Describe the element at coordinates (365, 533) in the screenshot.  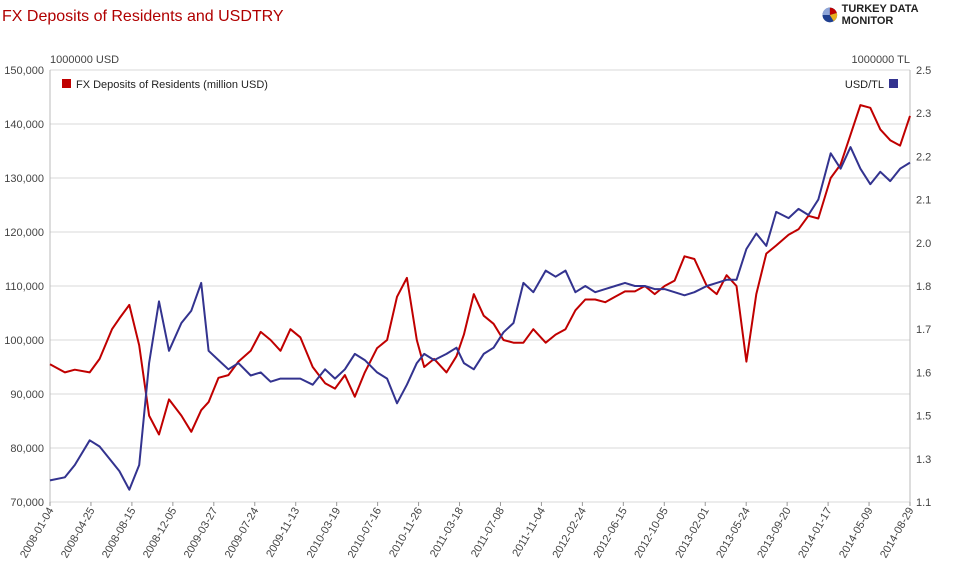
I see `x-tick-label: 2010-07-16` at that location.